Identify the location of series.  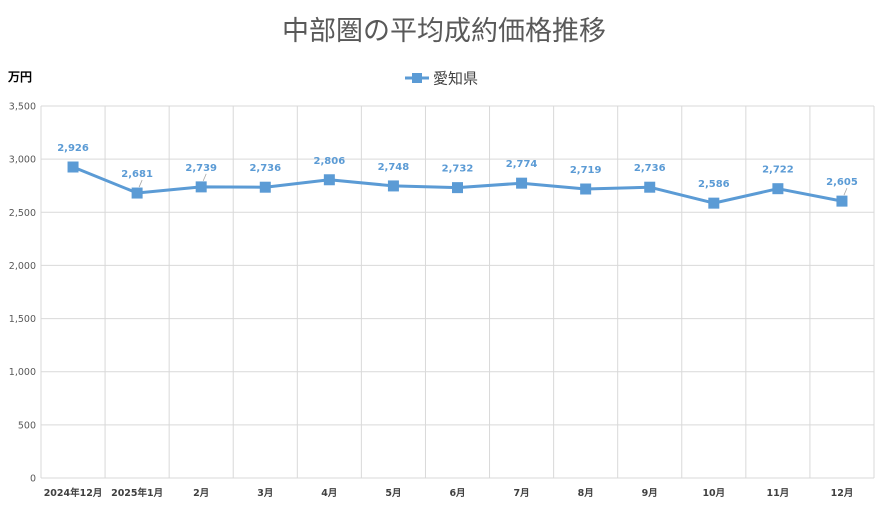
(457, 185).